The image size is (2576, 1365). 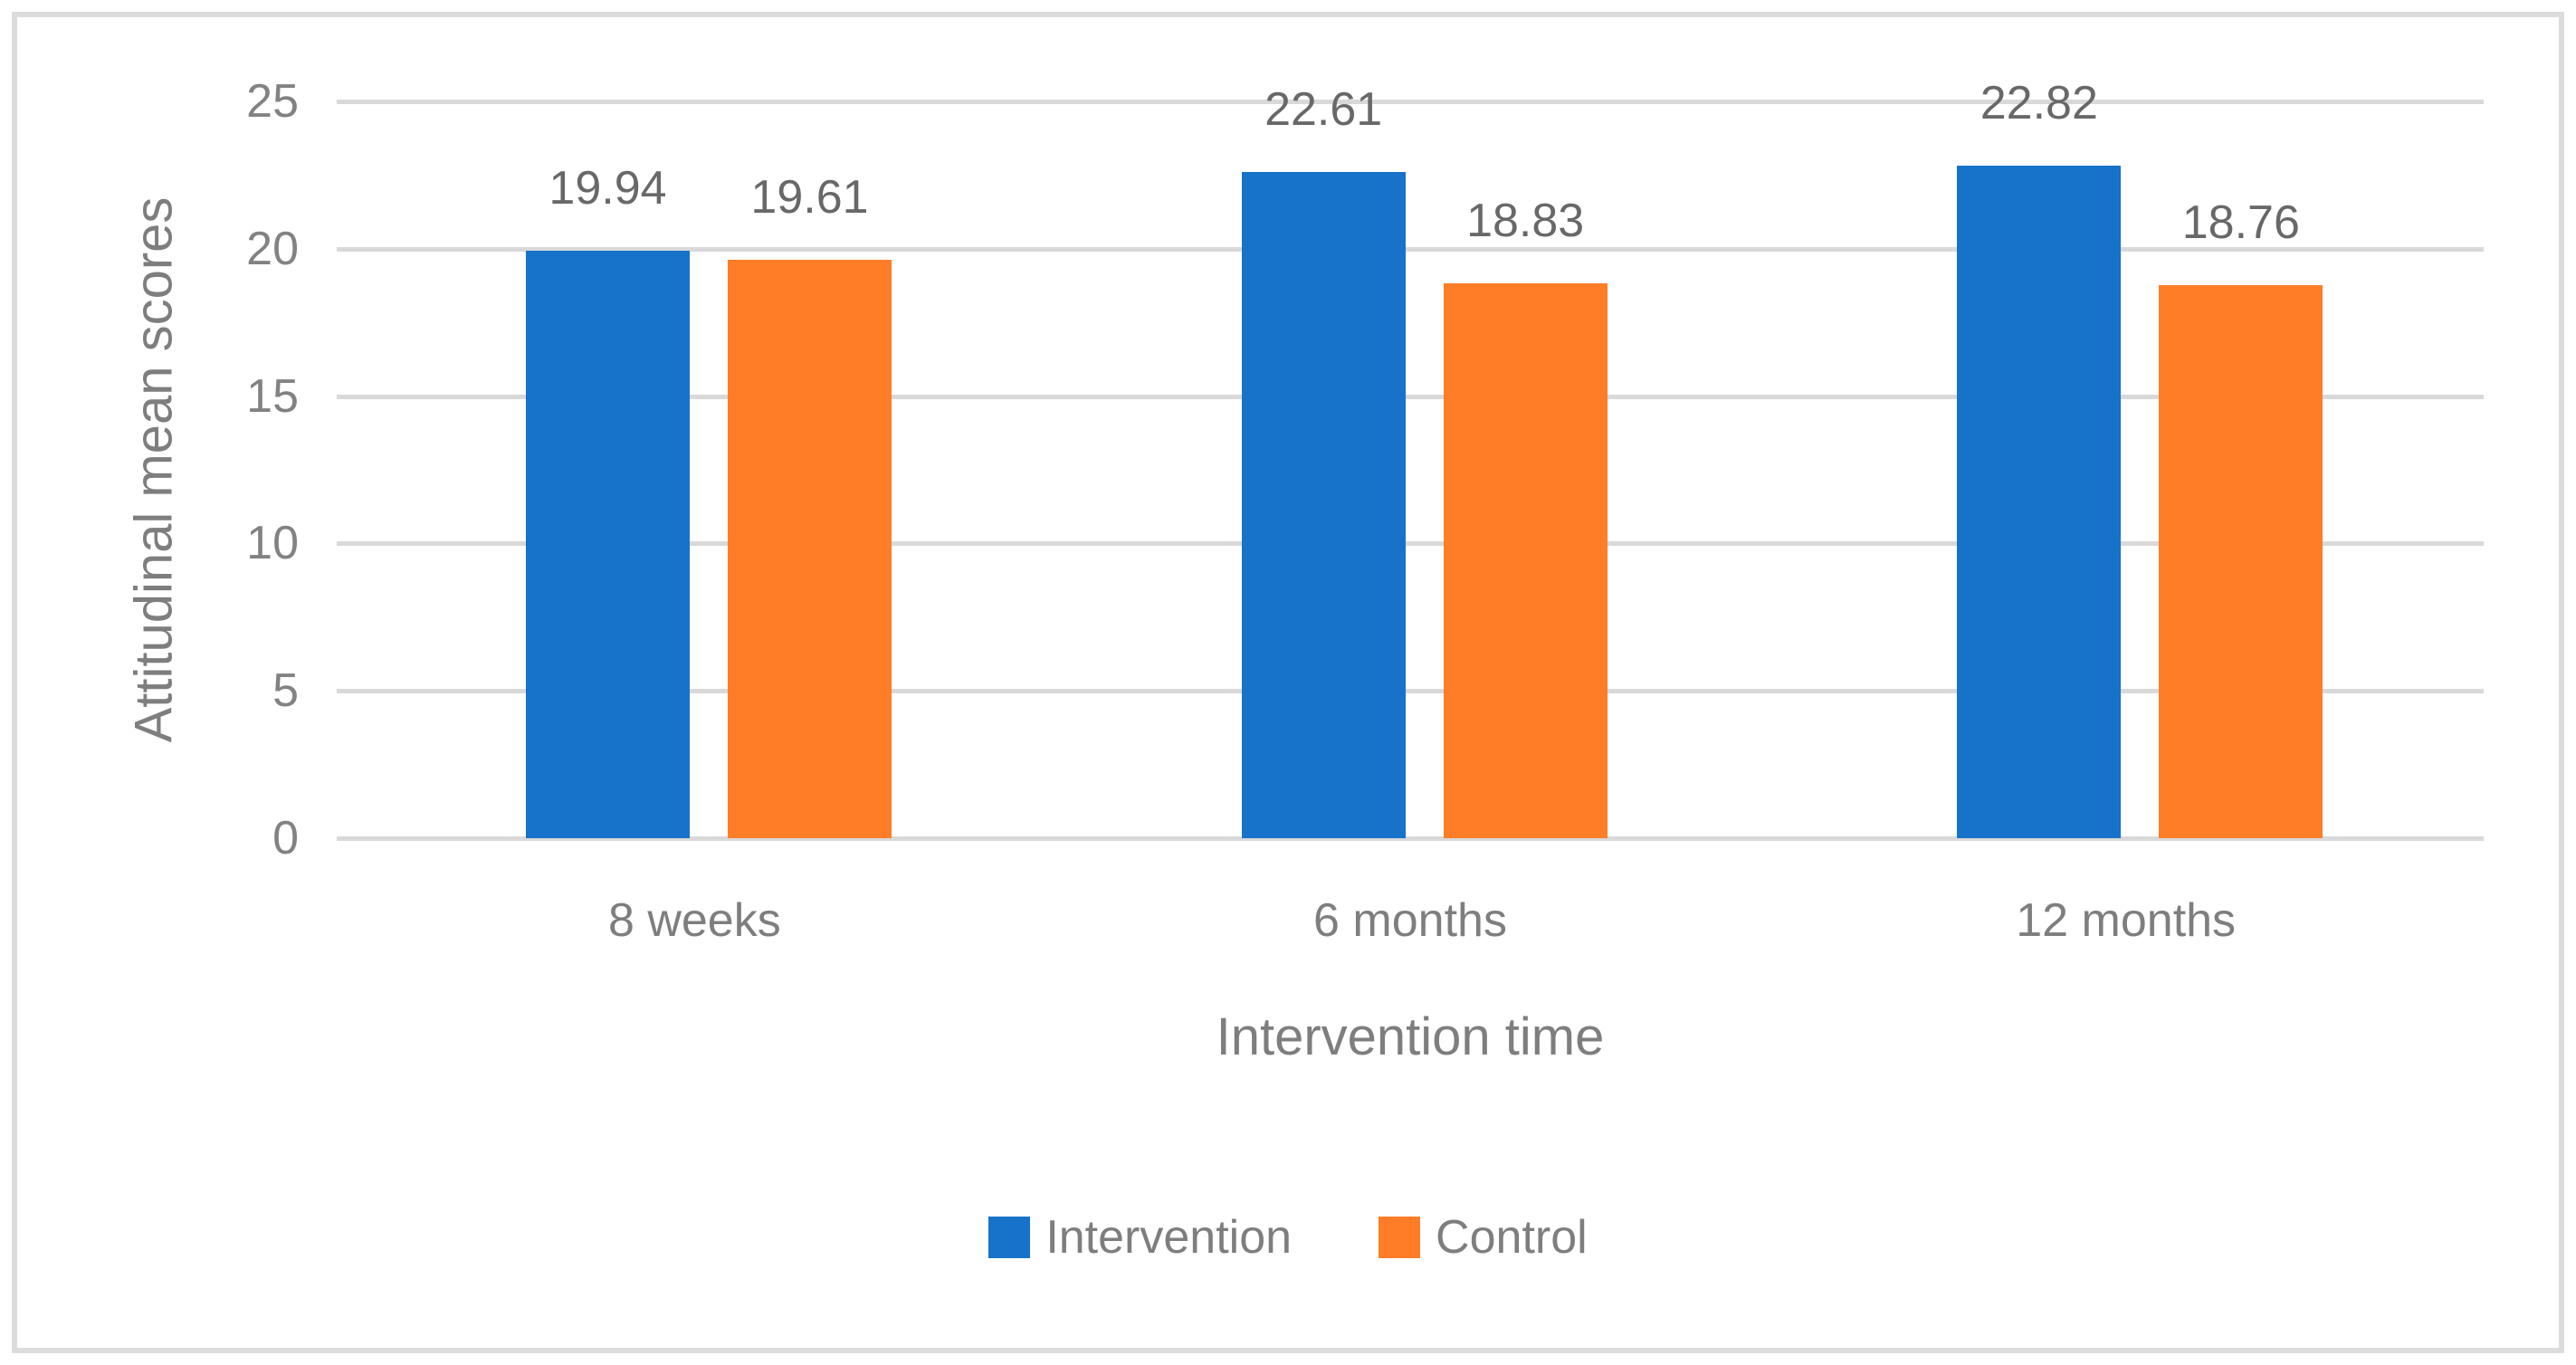 I want to click on legend-swatch-control, so click(x=1400, y=1238).